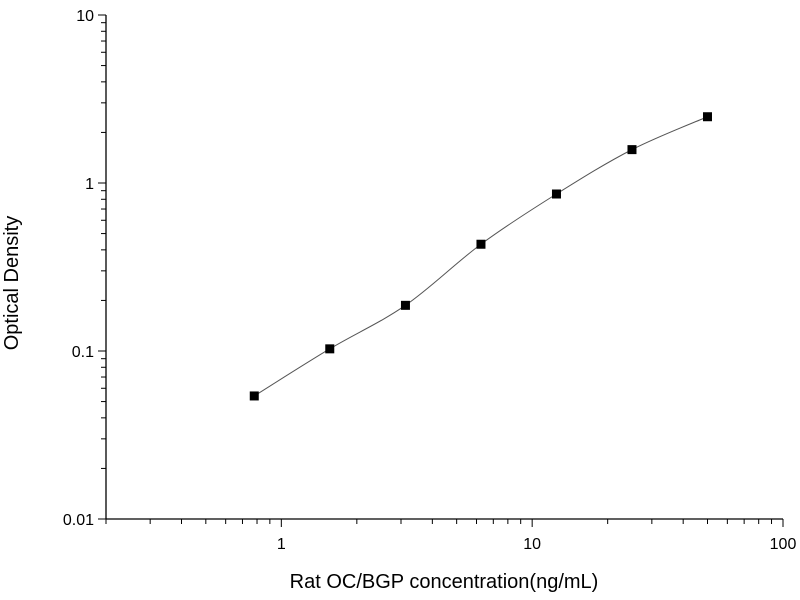  Describe the element at coordinates (444, 582) in the screenshot. I see `x-axis-title: Rat OC/BGP concentration(ng/mL)` at that location.